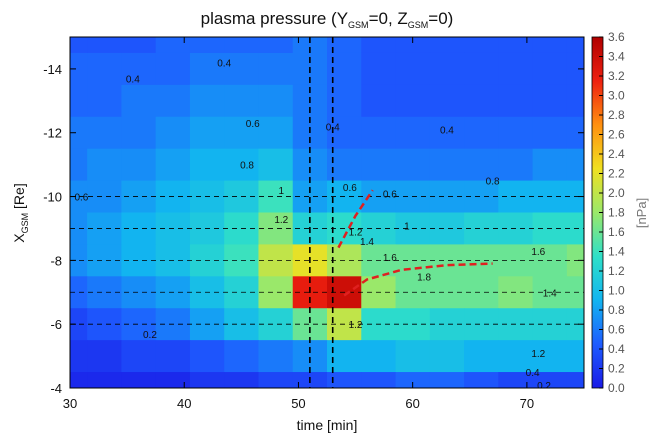 The width and height of the screenshot is (651, 442). What do you see at coordinates (19, 198) in the screenshot?
I see `ylabel-part: [Re]` at bounding box center [19, 198].